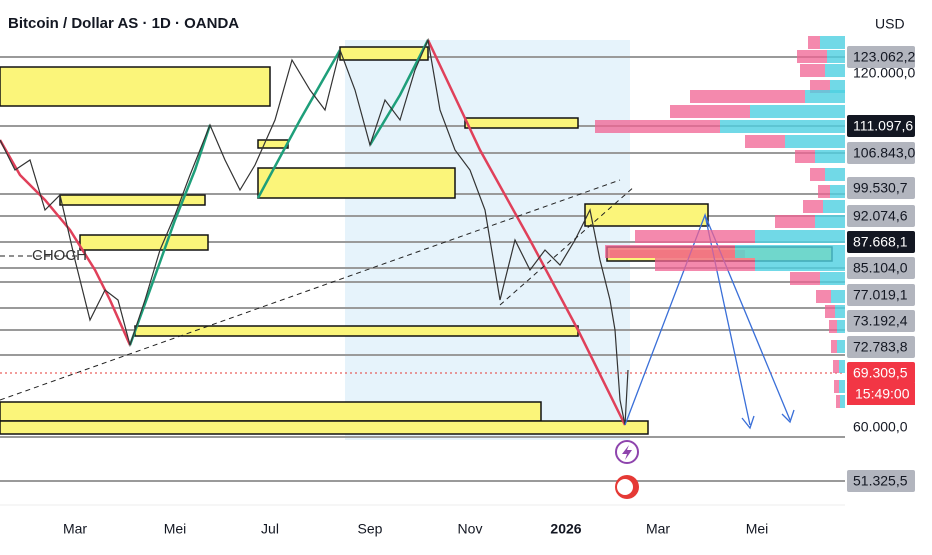 The height and width of the screenshot is (555, 932). What do you see at coordinates (884, 57) in the screenshot?
I see `price-label: 123.062,2` at bounding box center [884, 57].